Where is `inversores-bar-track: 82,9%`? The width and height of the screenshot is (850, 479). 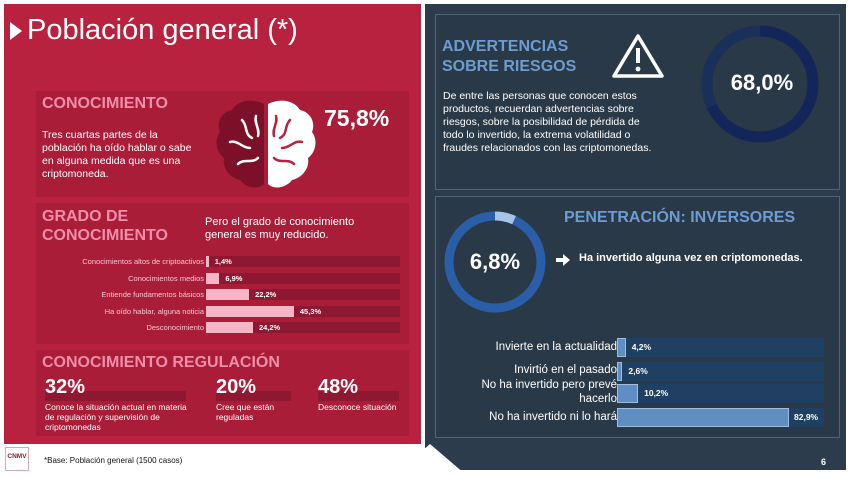
inversores-bar-track: 82,9% is located at coordinates (720, 417).